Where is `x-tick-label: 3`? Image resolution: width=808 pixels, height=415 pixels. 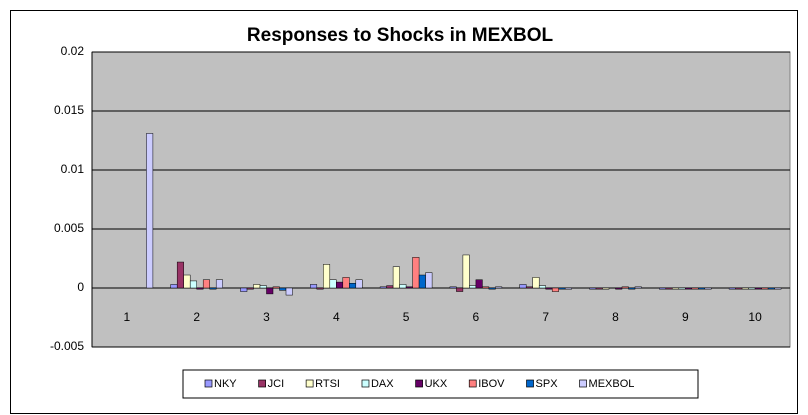
x-tick-label: 3 is located at coordinates (266, 317).